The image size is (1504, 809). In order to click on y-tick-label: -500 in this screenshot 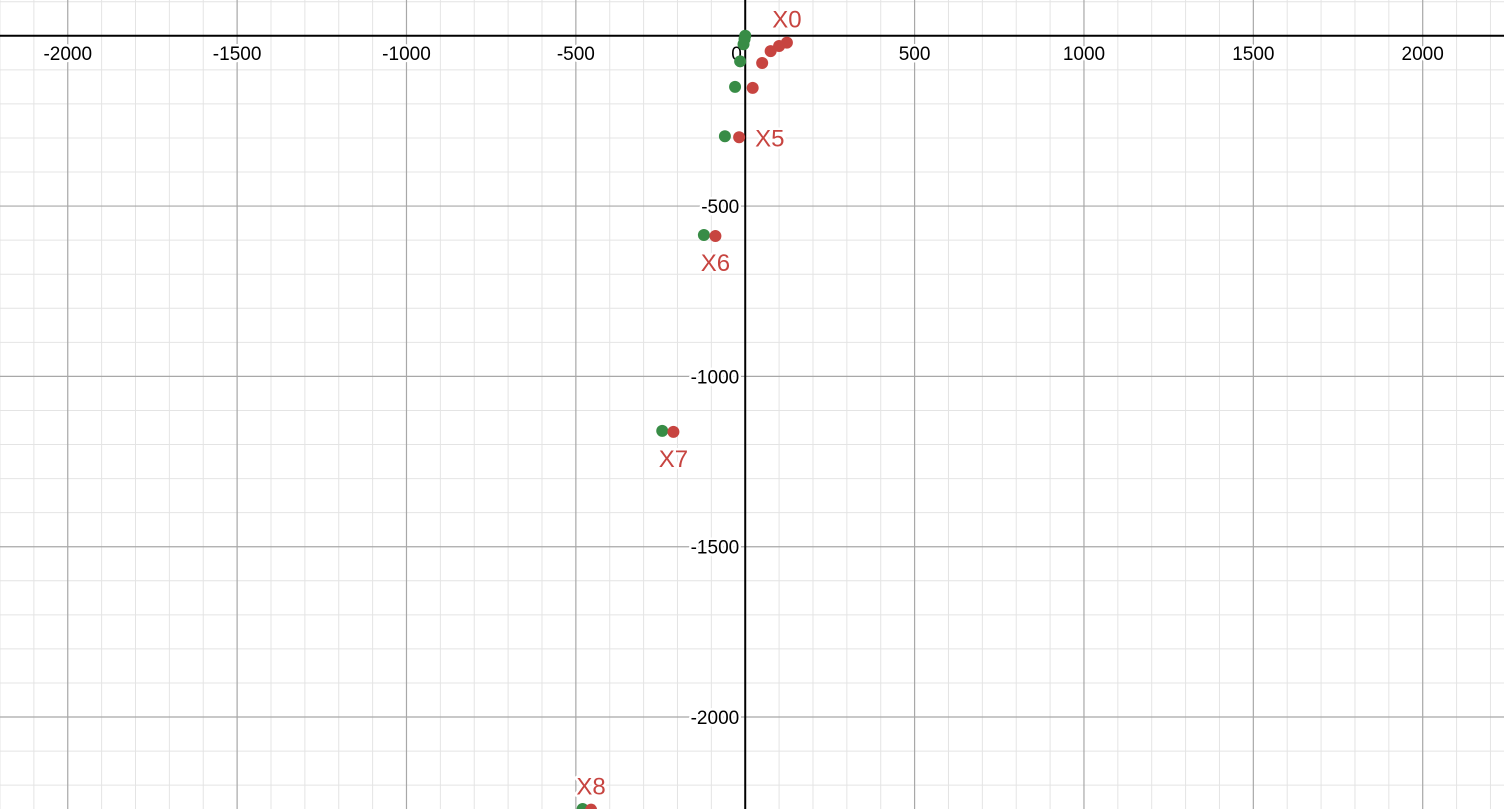, I will do `click(720, 207)`.